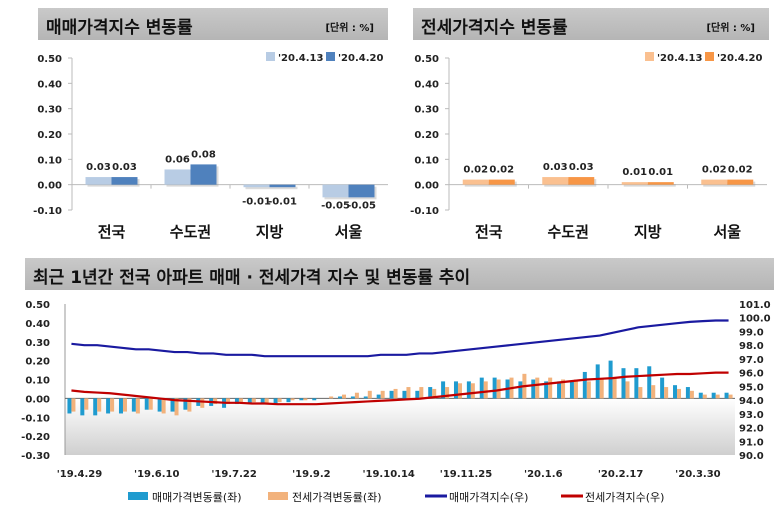  I want to click on sale-data-label: -0.05, so click(335, 206).